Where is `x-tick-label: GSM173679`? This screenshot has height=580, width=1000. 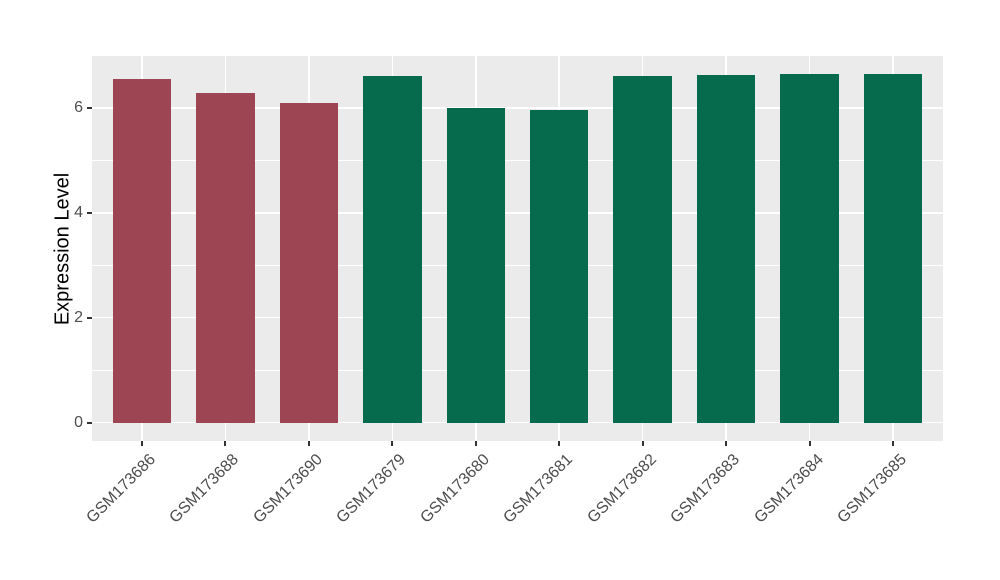 x-tick-label: GSM173679 is located at coordinates (371, 489).